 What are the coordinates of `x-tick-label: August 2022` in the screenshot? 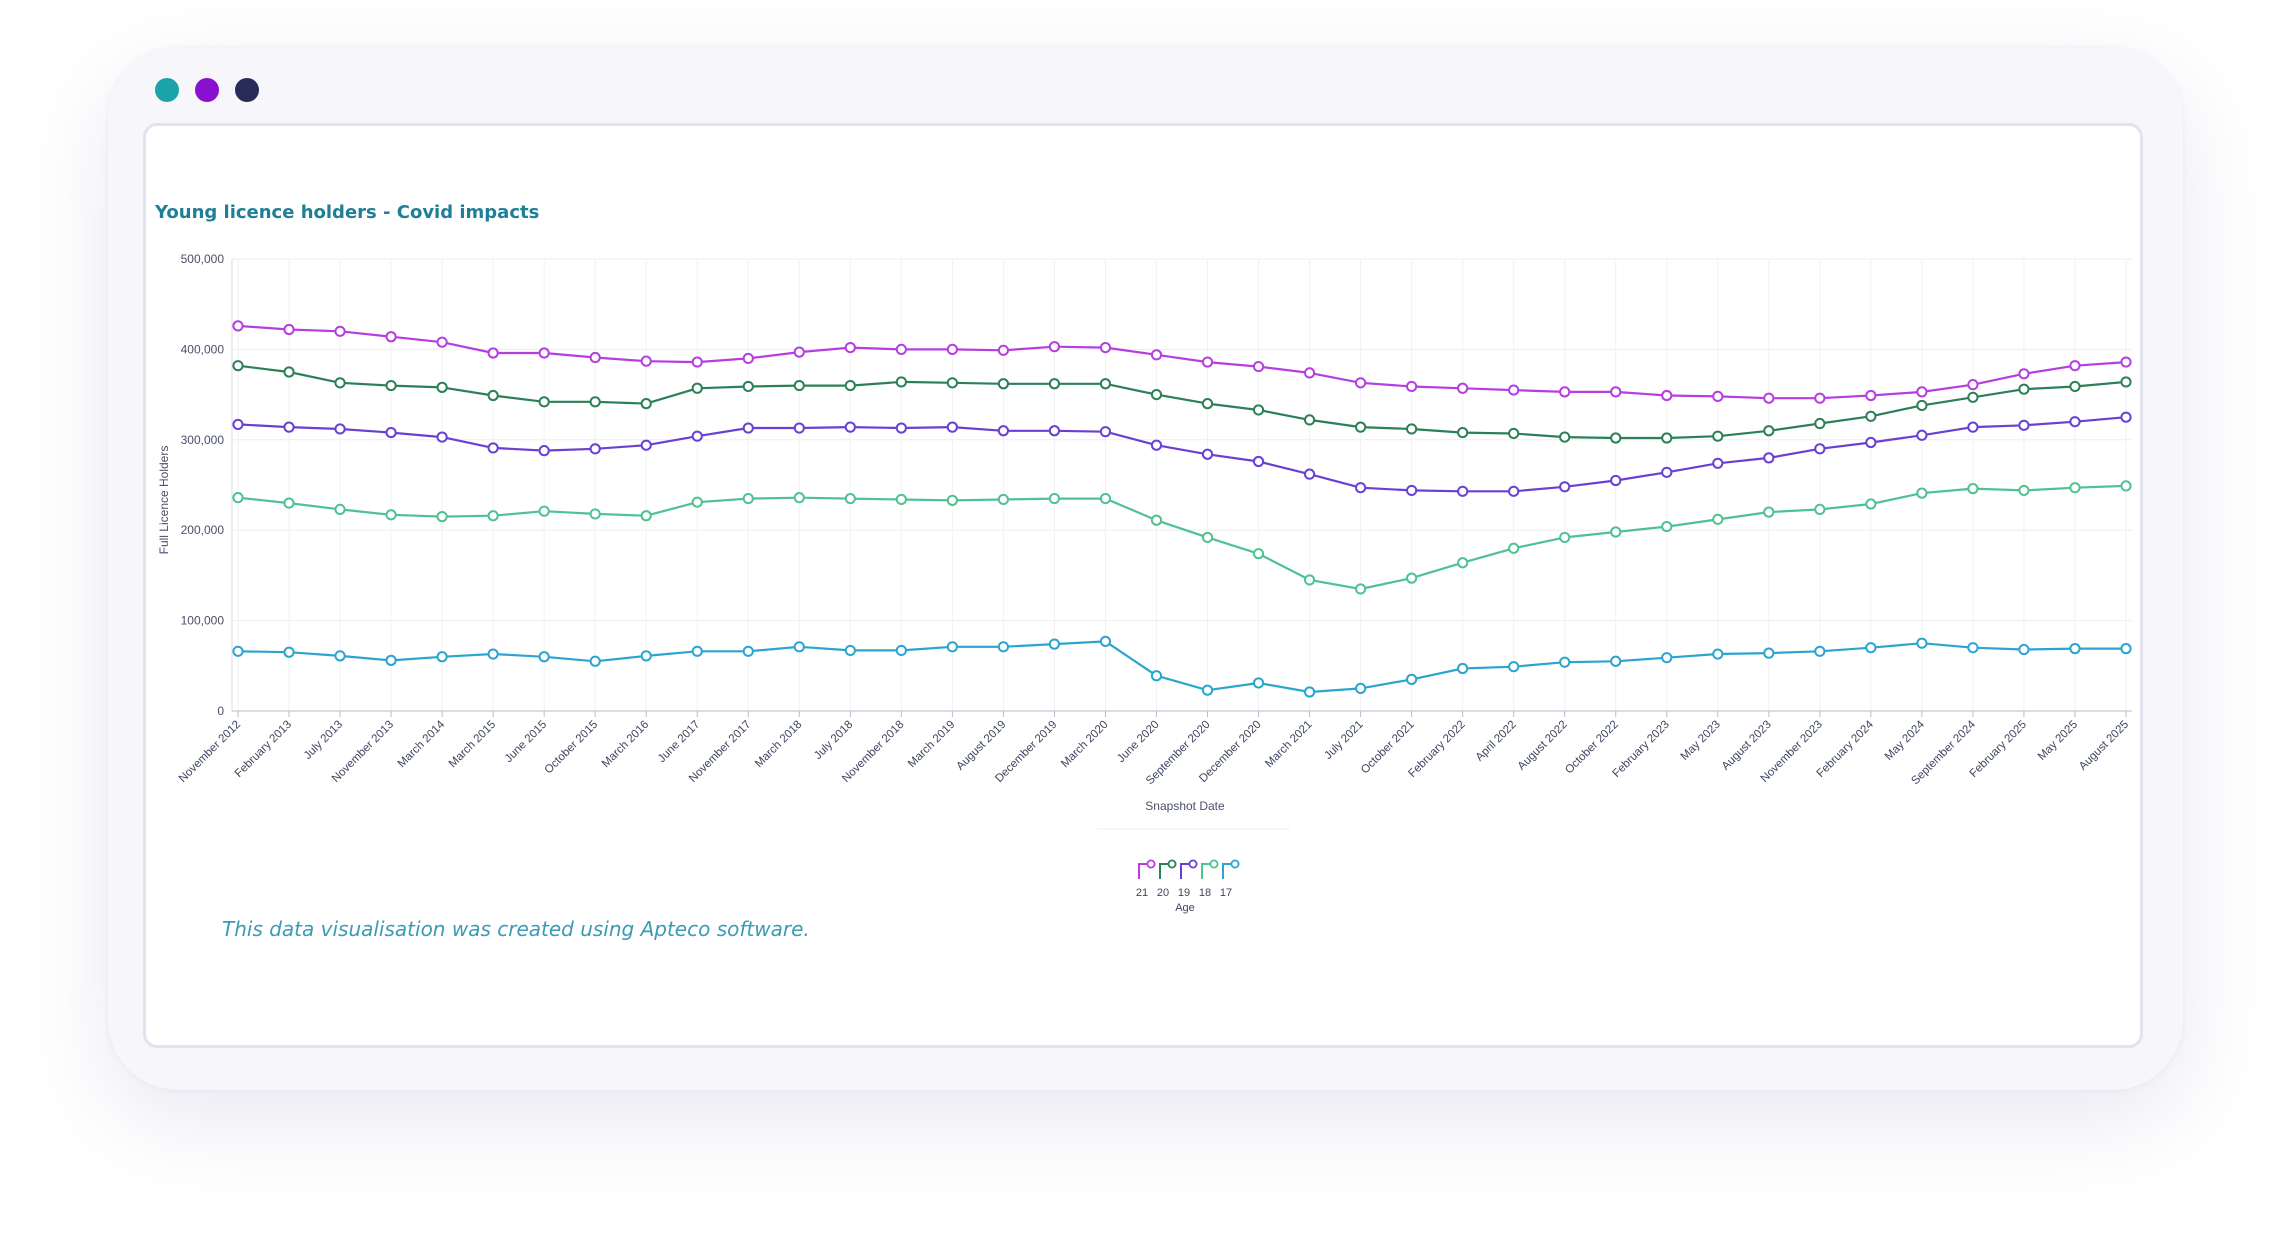 It's located at (1543, 746).